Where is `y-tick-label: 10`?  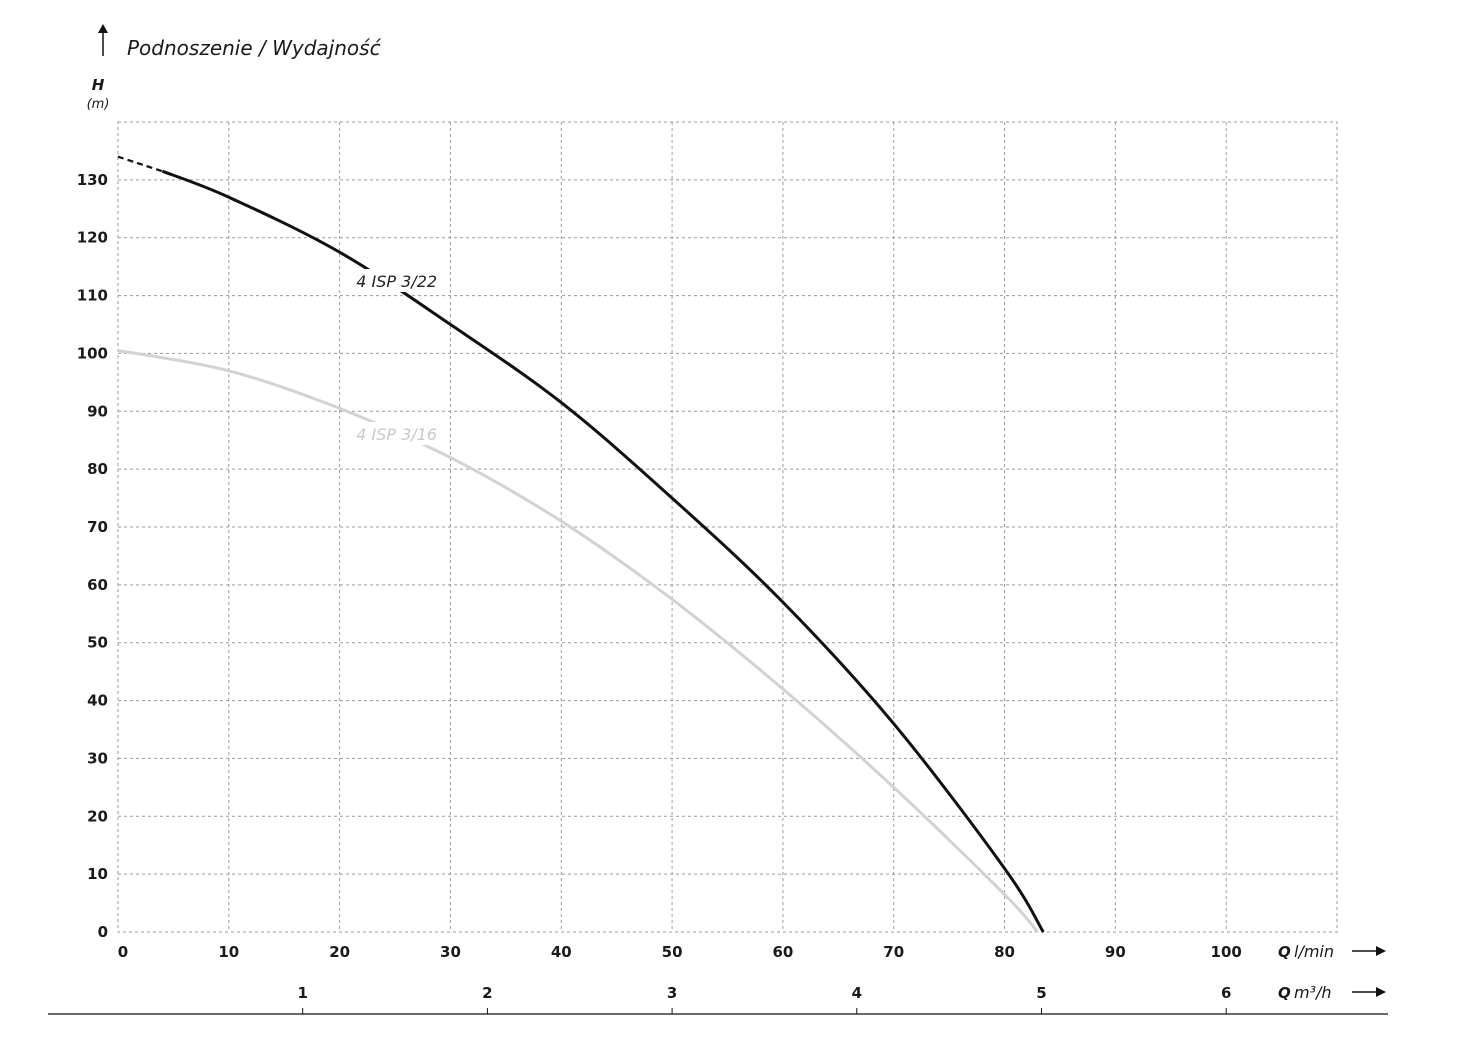 y-tick-label: 10 is located at coordinates (97, 874).